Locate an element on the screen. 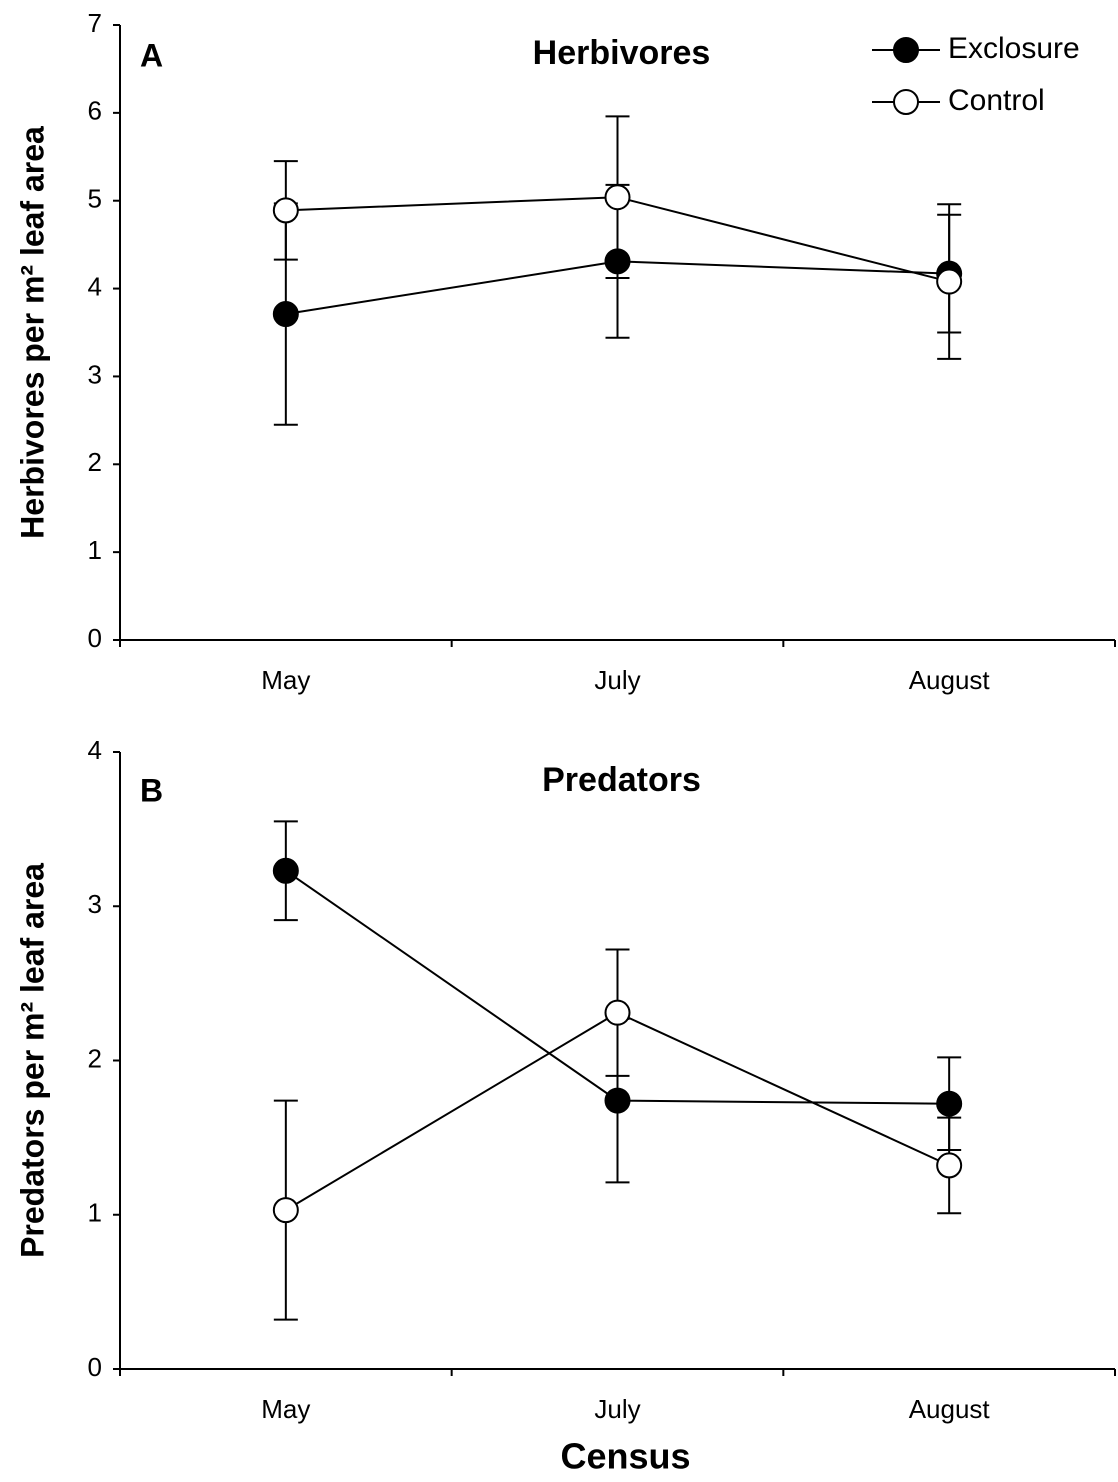  legend-label: Exclosure is located at coordinates (1014, 48).